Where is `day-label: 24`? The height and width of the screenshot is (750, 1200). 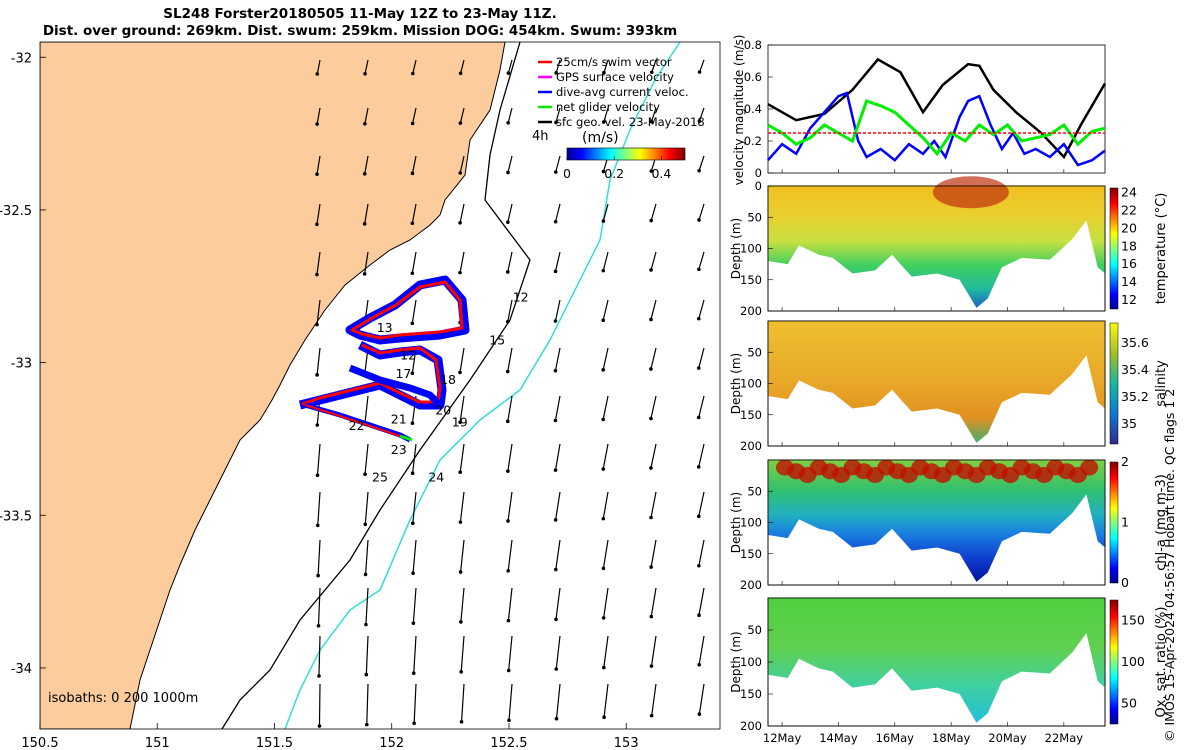
day-label: 24 is located at coordinates (436, 477).